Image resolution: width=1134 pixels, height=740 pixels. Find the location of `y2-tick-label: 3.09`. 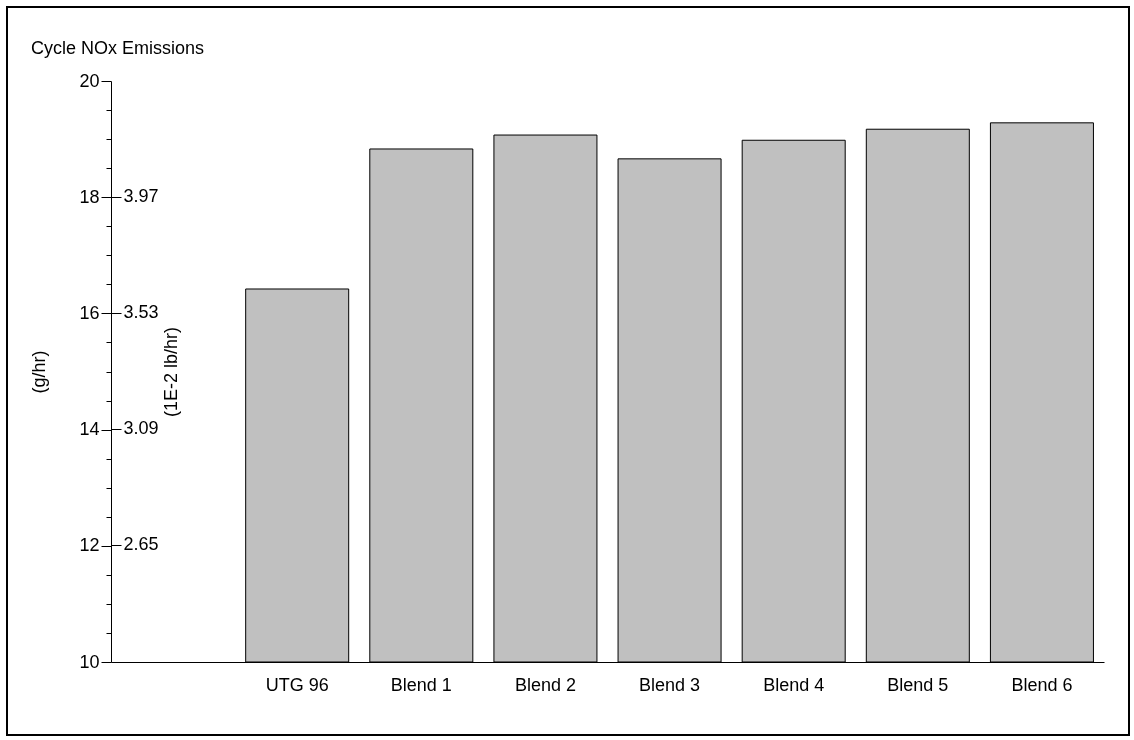

y2-tick-label: 3.09 is located at coordinates (141, 428).